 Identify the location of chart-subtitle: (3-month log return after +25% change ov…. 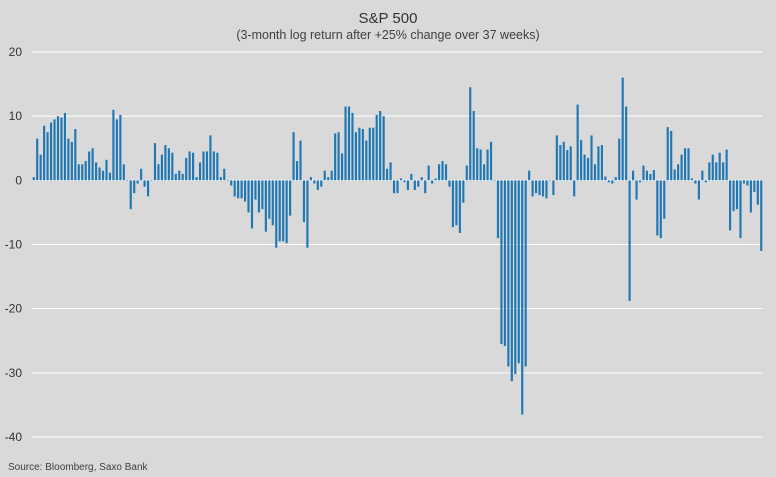
(387, 35).